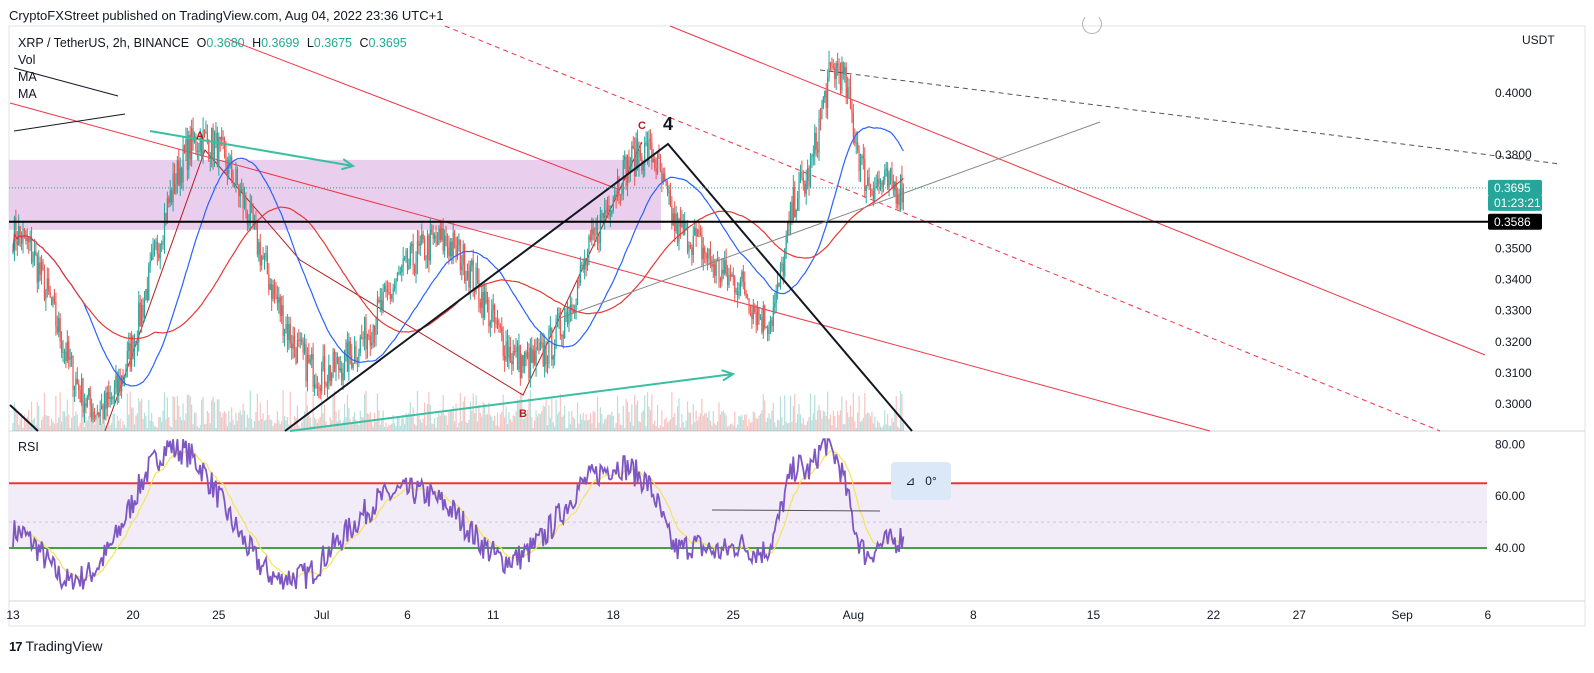 The height and width of the screenshot is (673, 1594). What do you see at coordinates (1510, 548) in the screenshot?
I see `rsi-tick-label: 40.00` at bounding box center [1510, 548].